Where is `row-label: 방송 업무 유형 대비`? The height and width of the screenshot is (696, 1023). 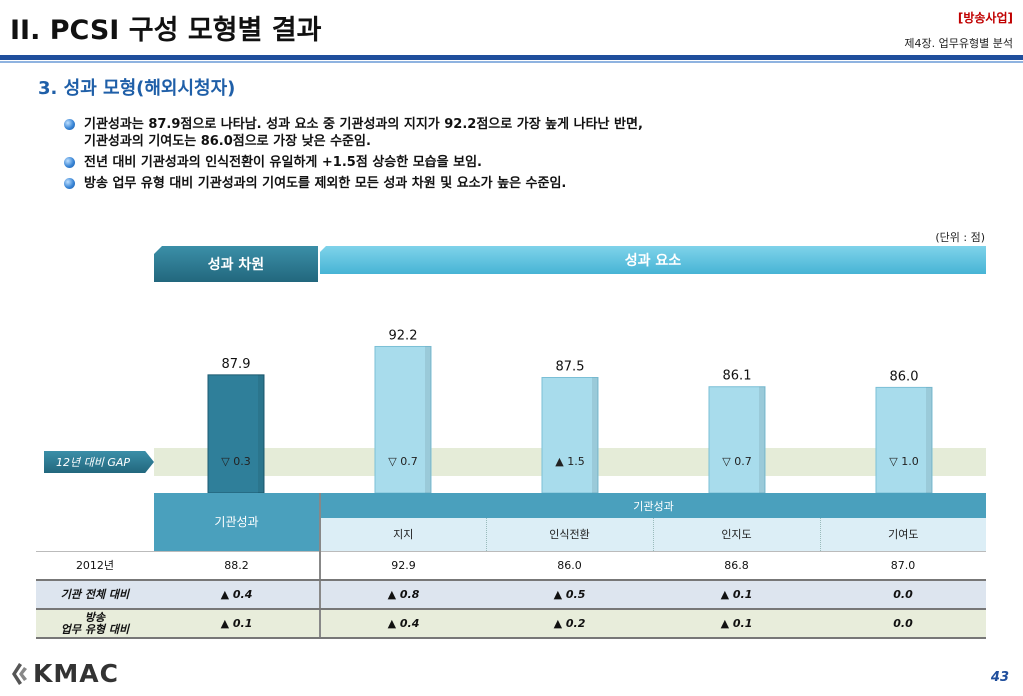 row-label: 방송 업무 유형 대비 is located at coordinates (95, 624).